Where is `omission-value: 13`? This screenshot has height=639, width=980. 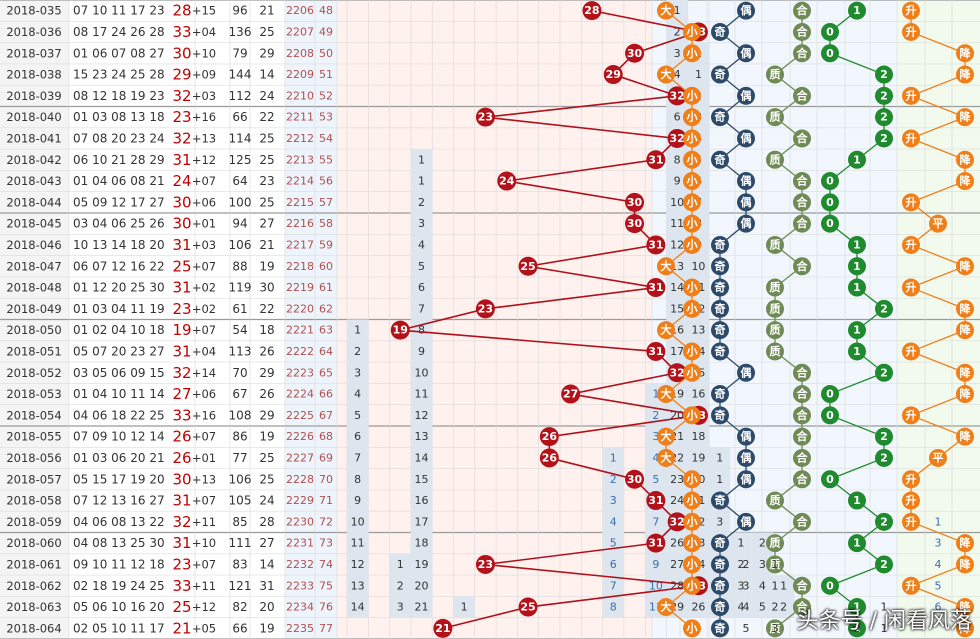 omission-value: 13 is located at coordinates (698, 330).